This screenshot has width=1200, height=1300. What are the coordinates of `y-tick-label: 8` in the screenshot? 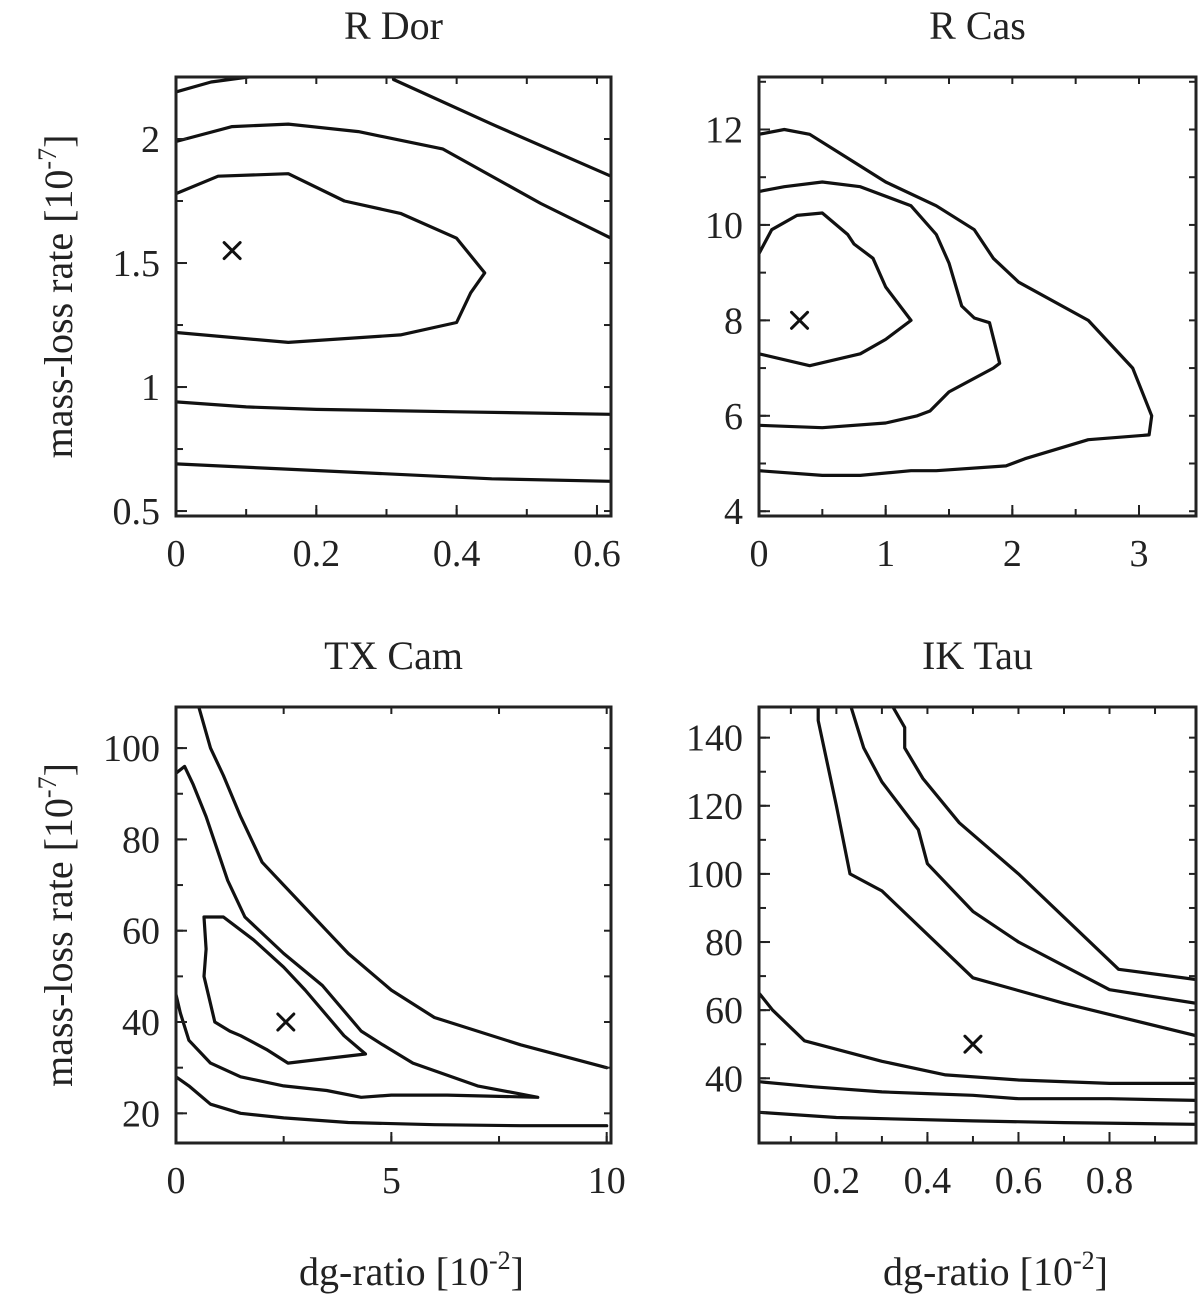 It's located at (733, 321).